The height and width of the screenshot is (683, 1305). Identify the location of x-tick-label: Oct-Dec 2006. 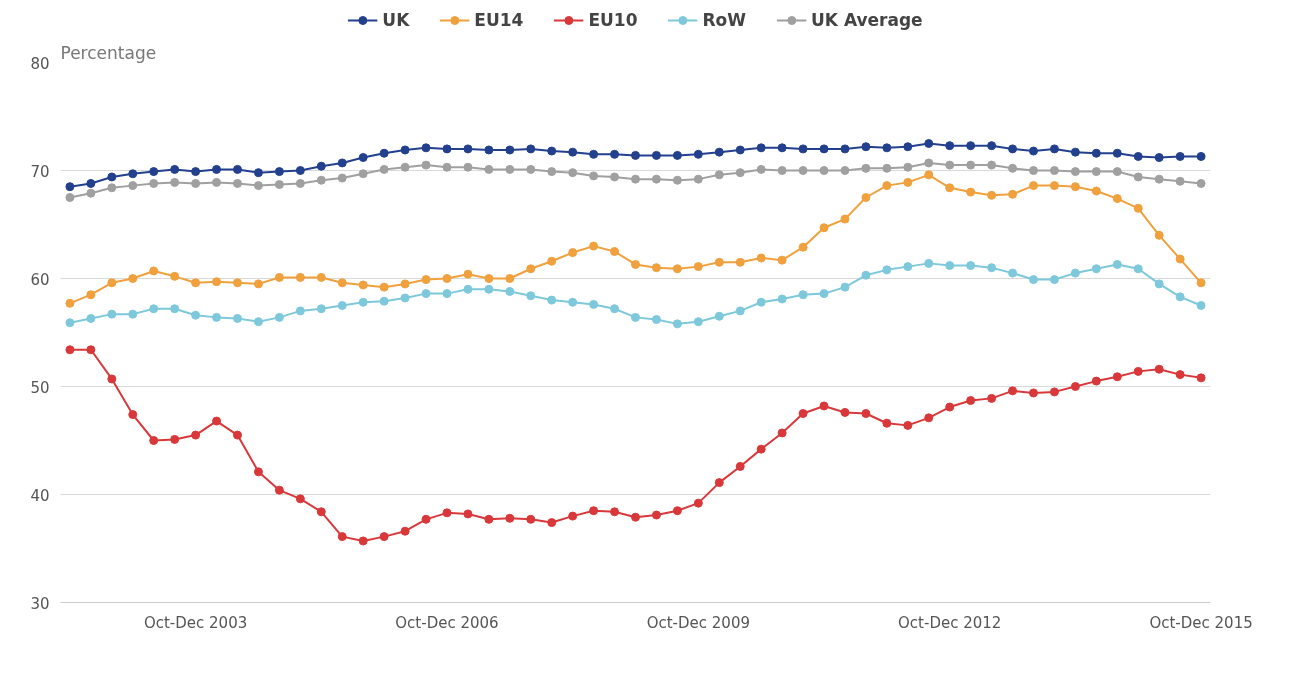
(447, 622).